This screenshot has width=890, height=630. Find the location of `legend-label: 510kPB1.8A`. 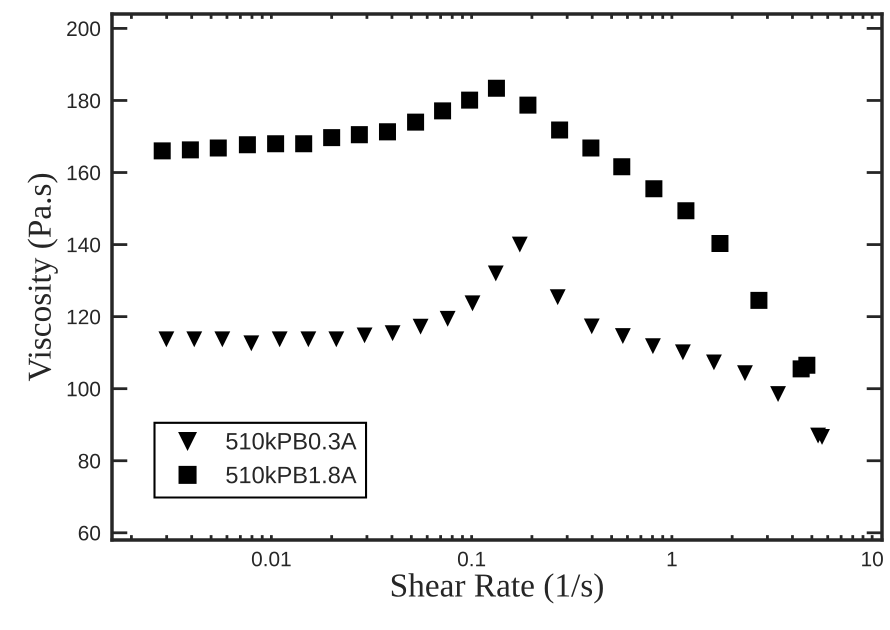

legend-label: 510kPB1.8A is located at coordinates (291, 475).